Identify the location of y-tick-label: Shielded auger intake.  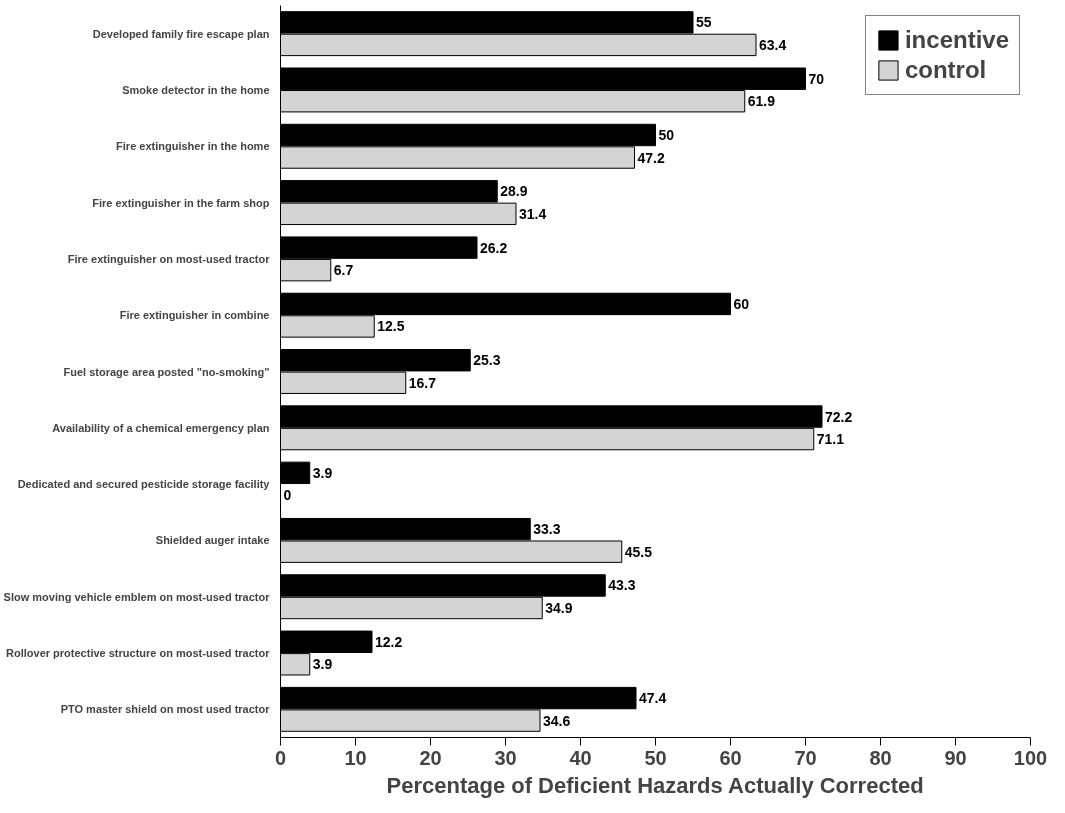
(212, 540).